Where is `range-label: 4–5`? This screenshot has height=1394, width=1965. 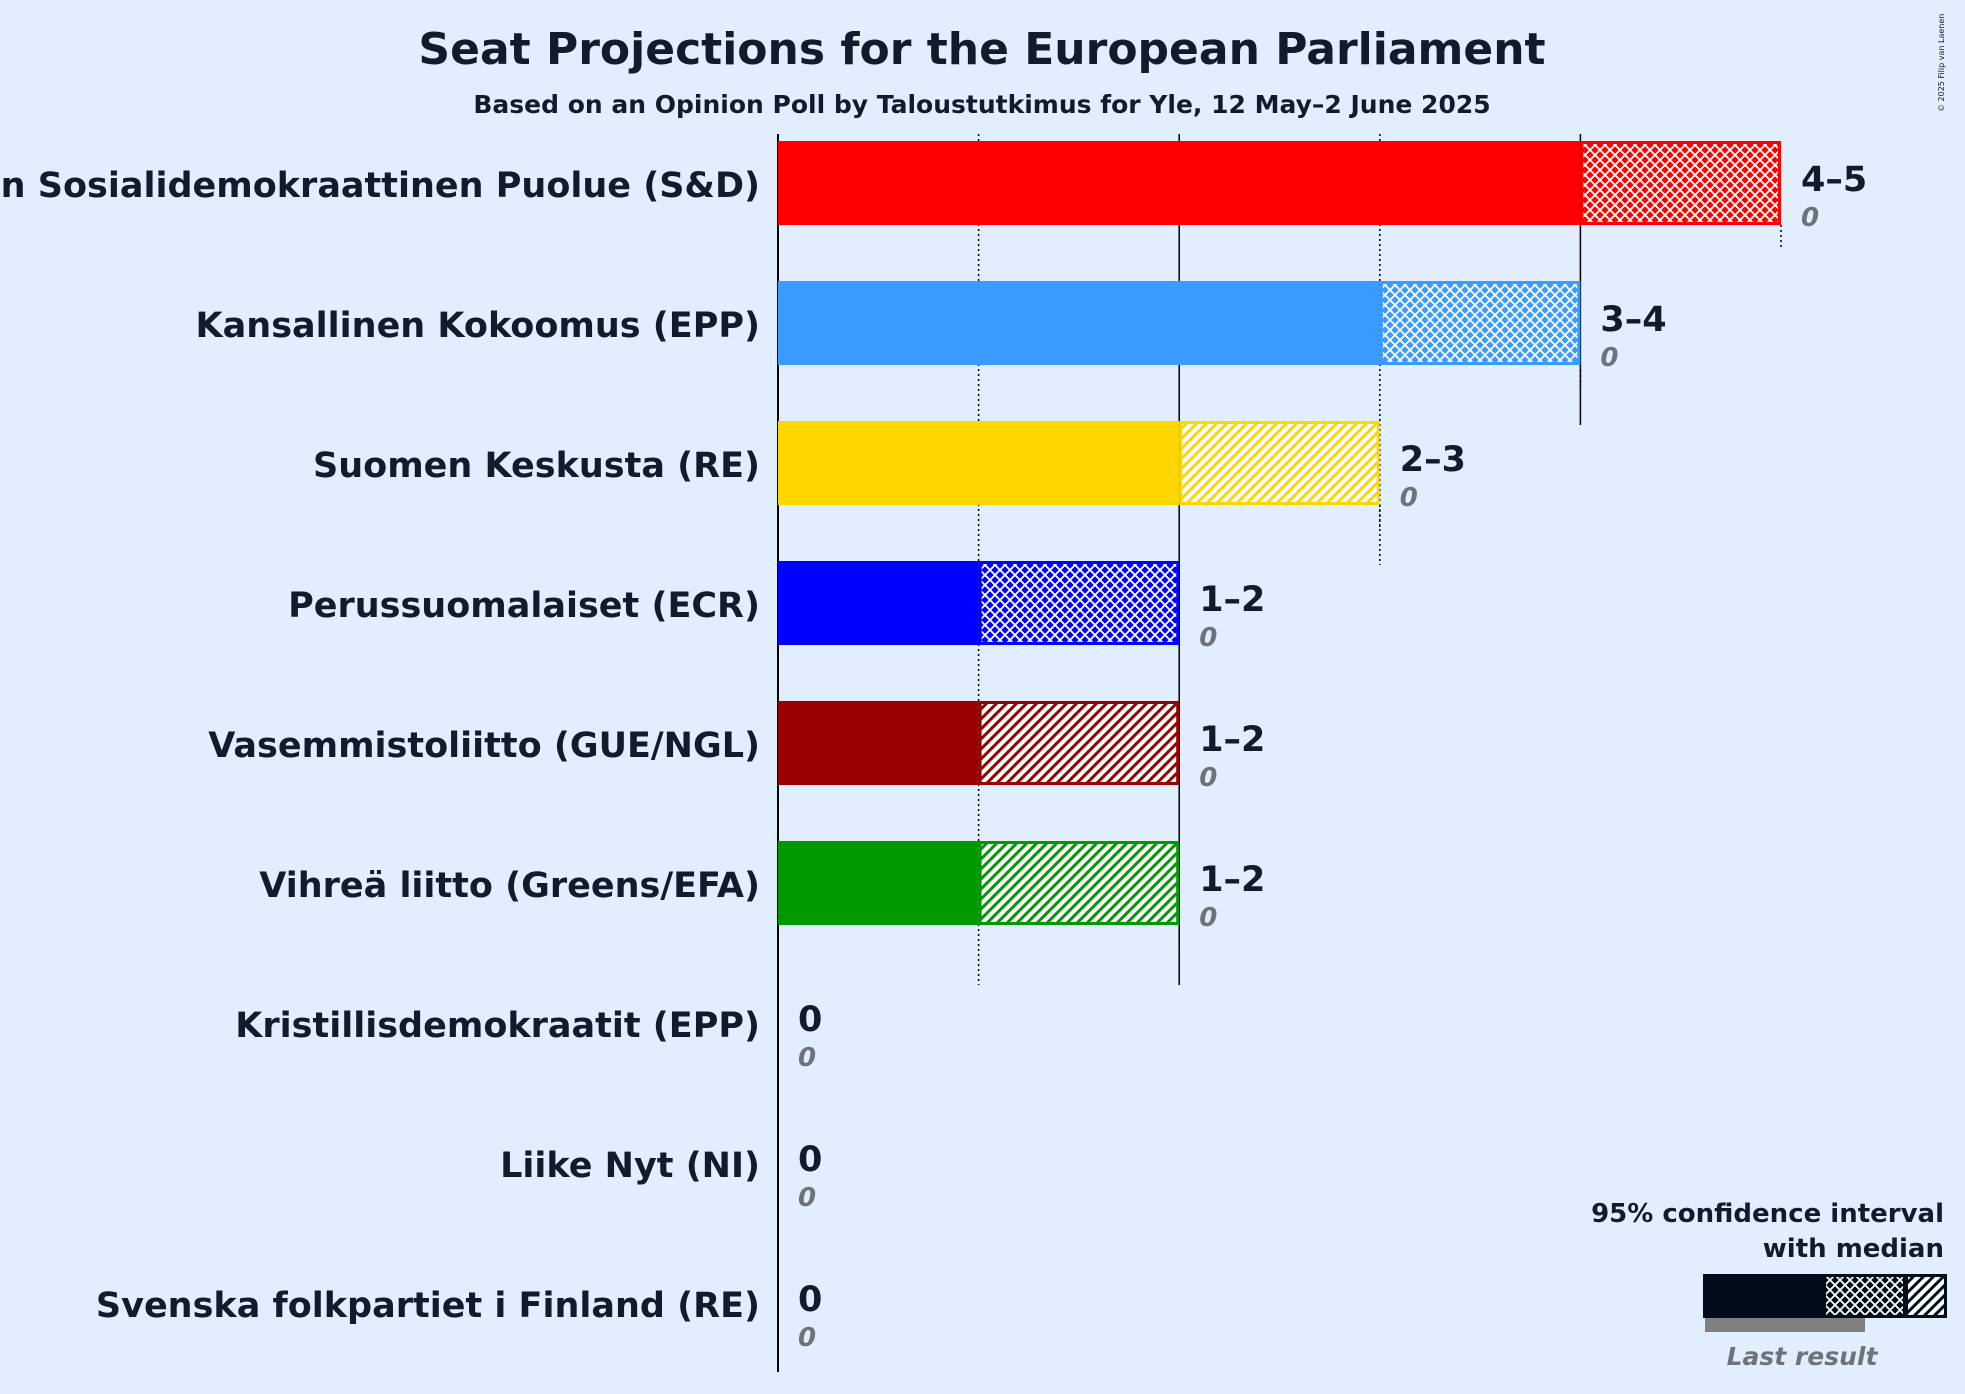 range-label: 4–5 is located at coordinates (1834, 180).